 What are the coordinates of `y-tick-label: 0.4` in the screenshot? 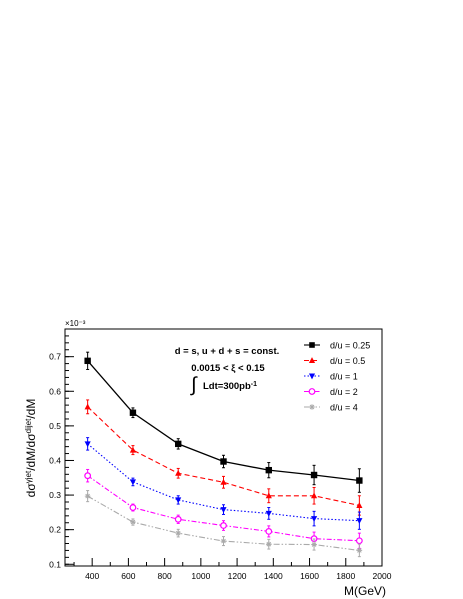 It's located at (55, 460).